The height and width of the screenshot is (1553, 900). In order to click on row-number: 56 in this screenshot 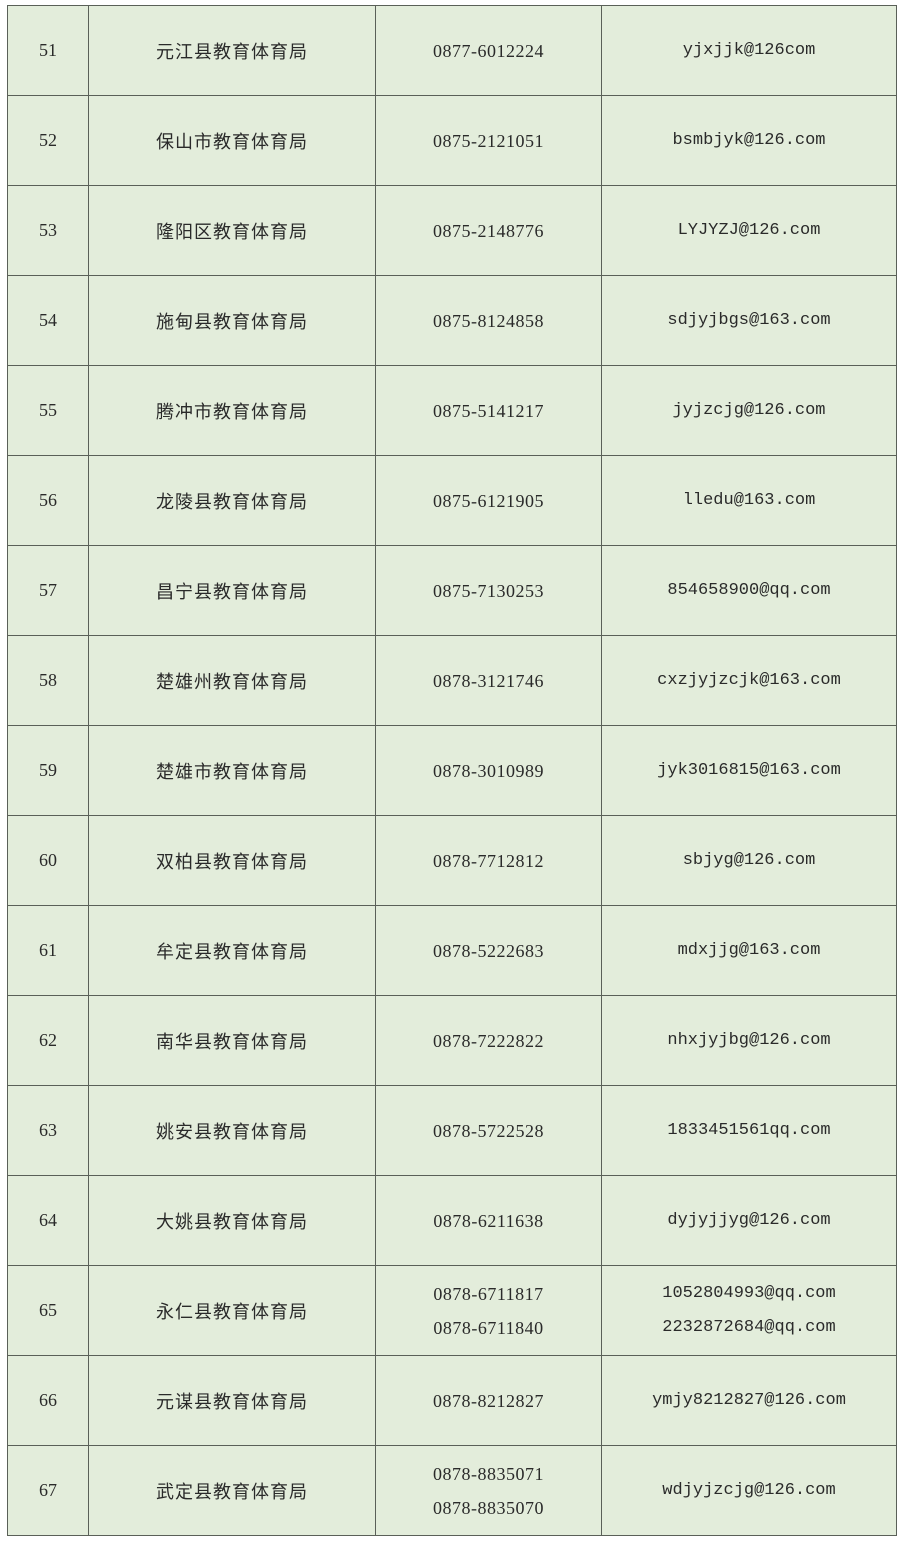, I will do `click(48, 500)`.